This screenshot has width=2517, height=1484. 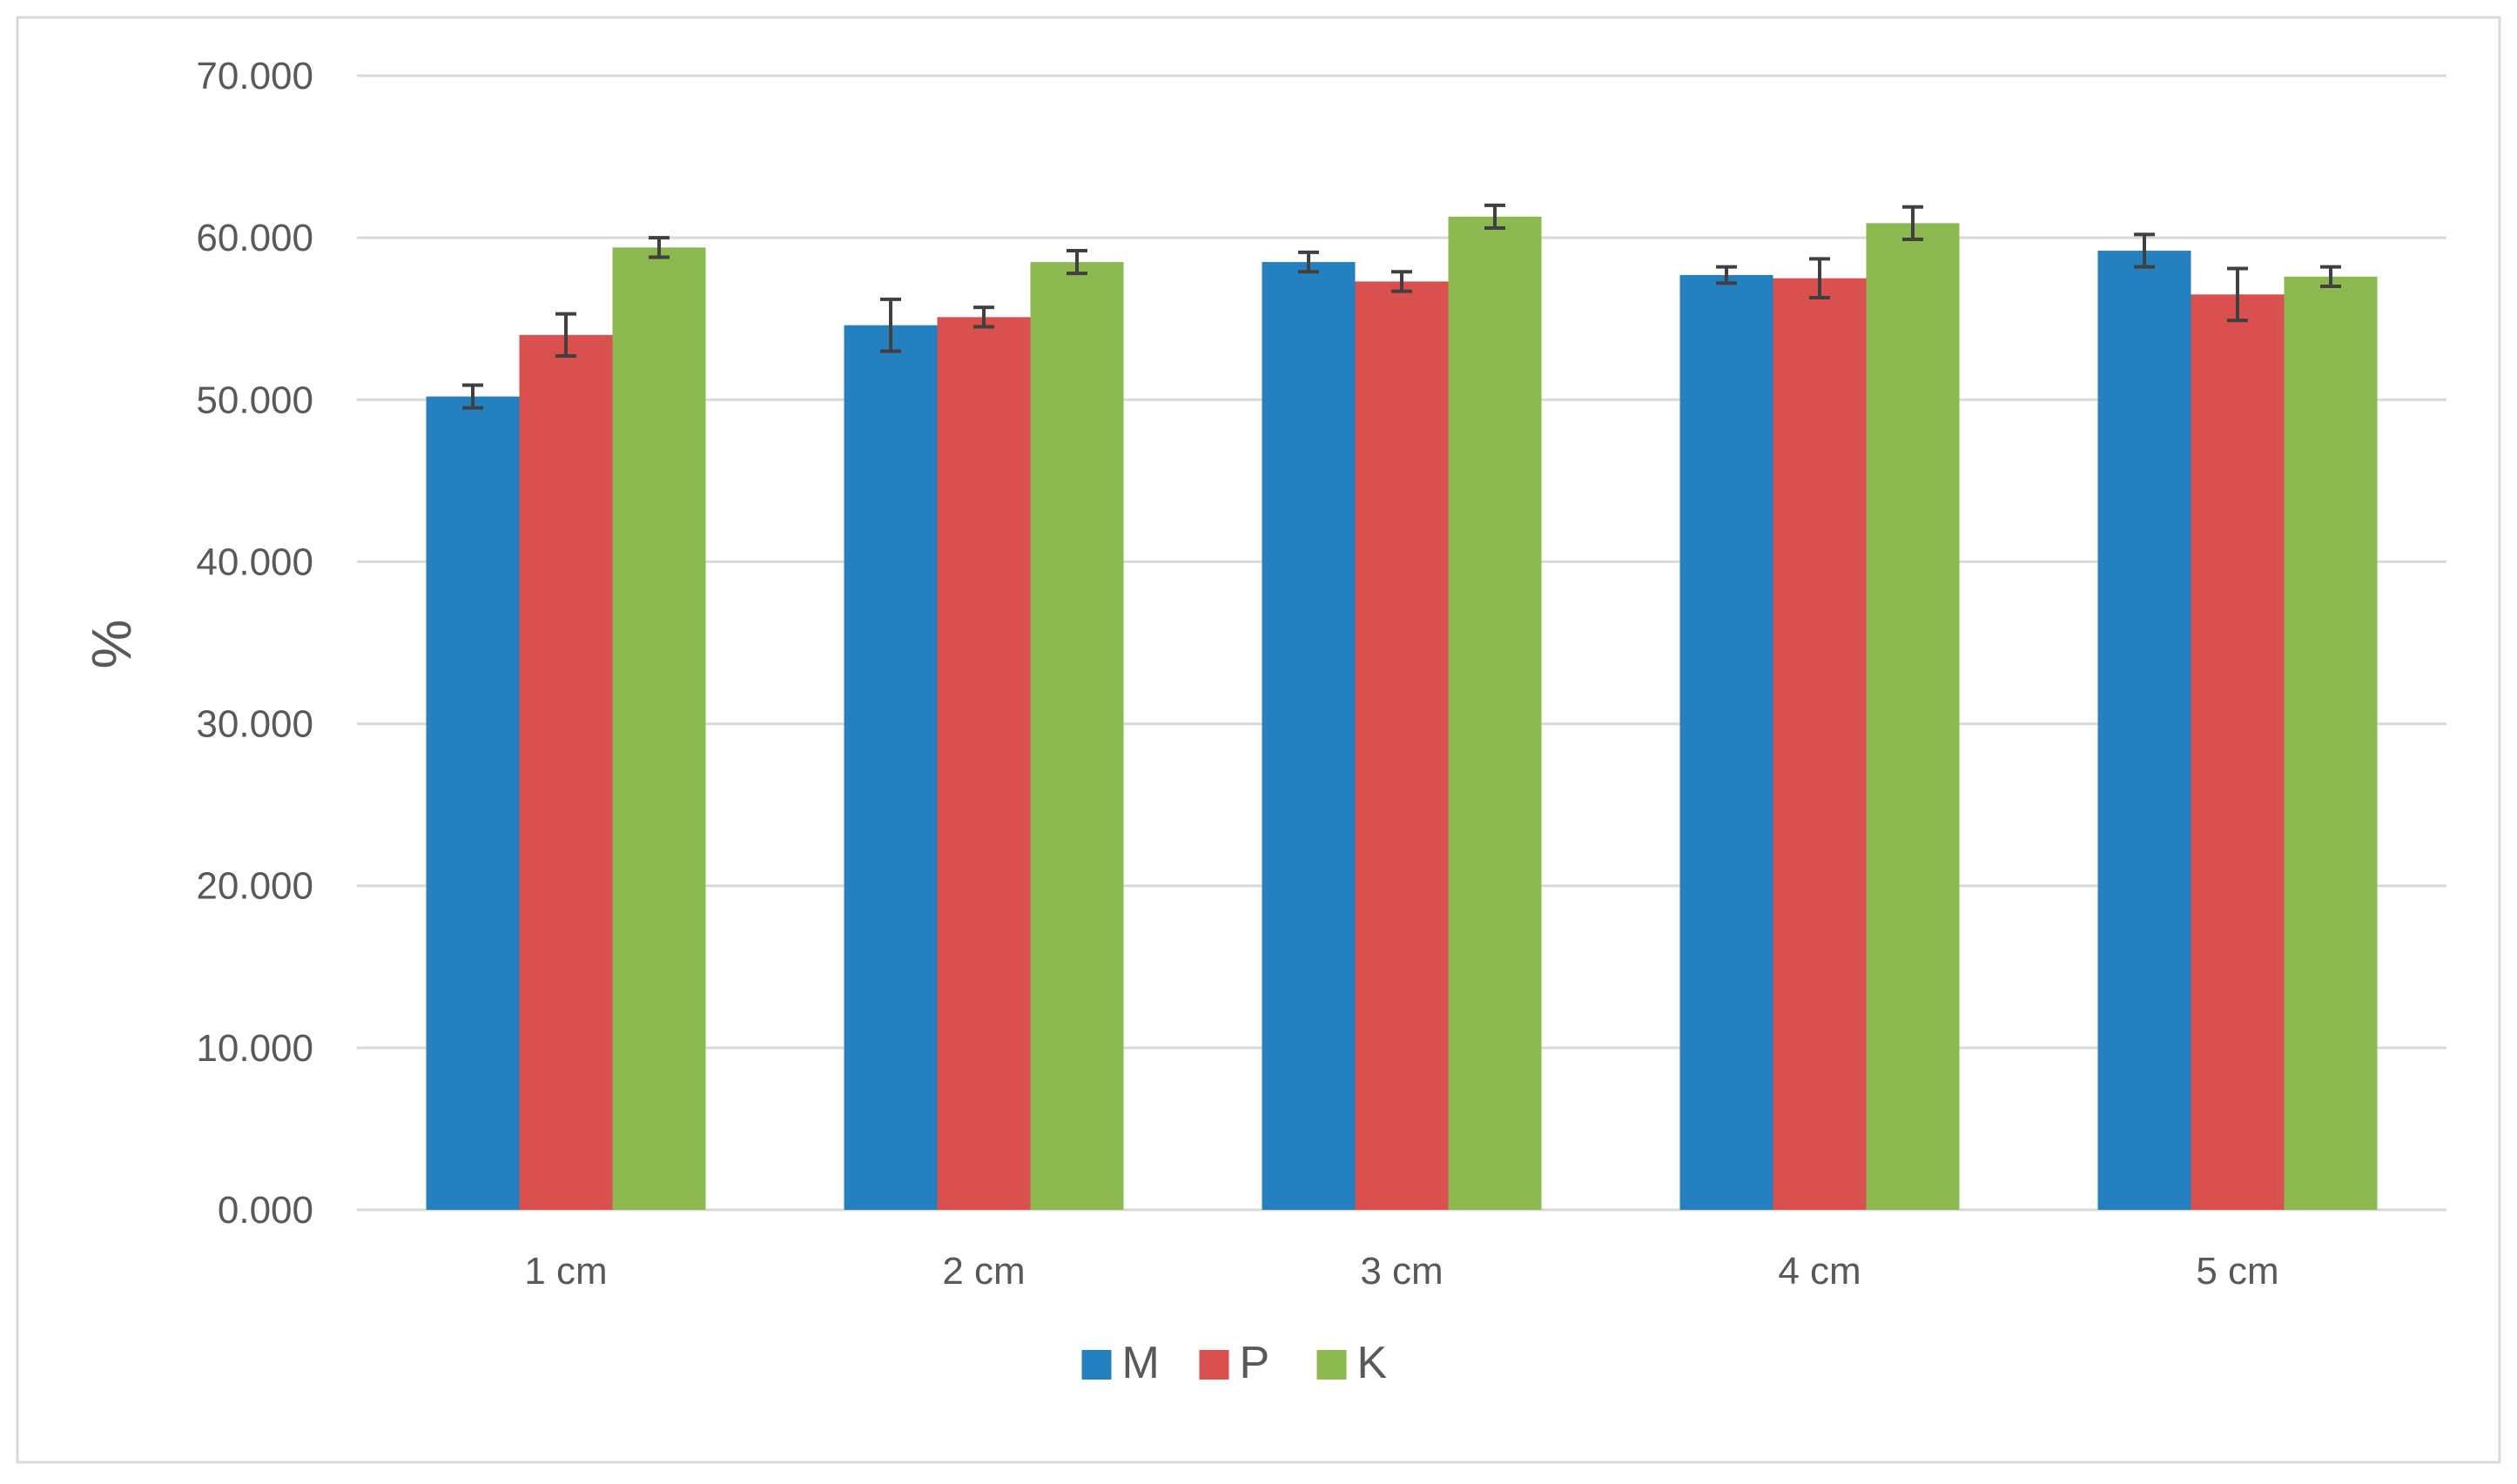 What do you see at coordinates (111, 644) in the screenshot?
I see `y-axis-label: %` at bounding box center [111, 644].